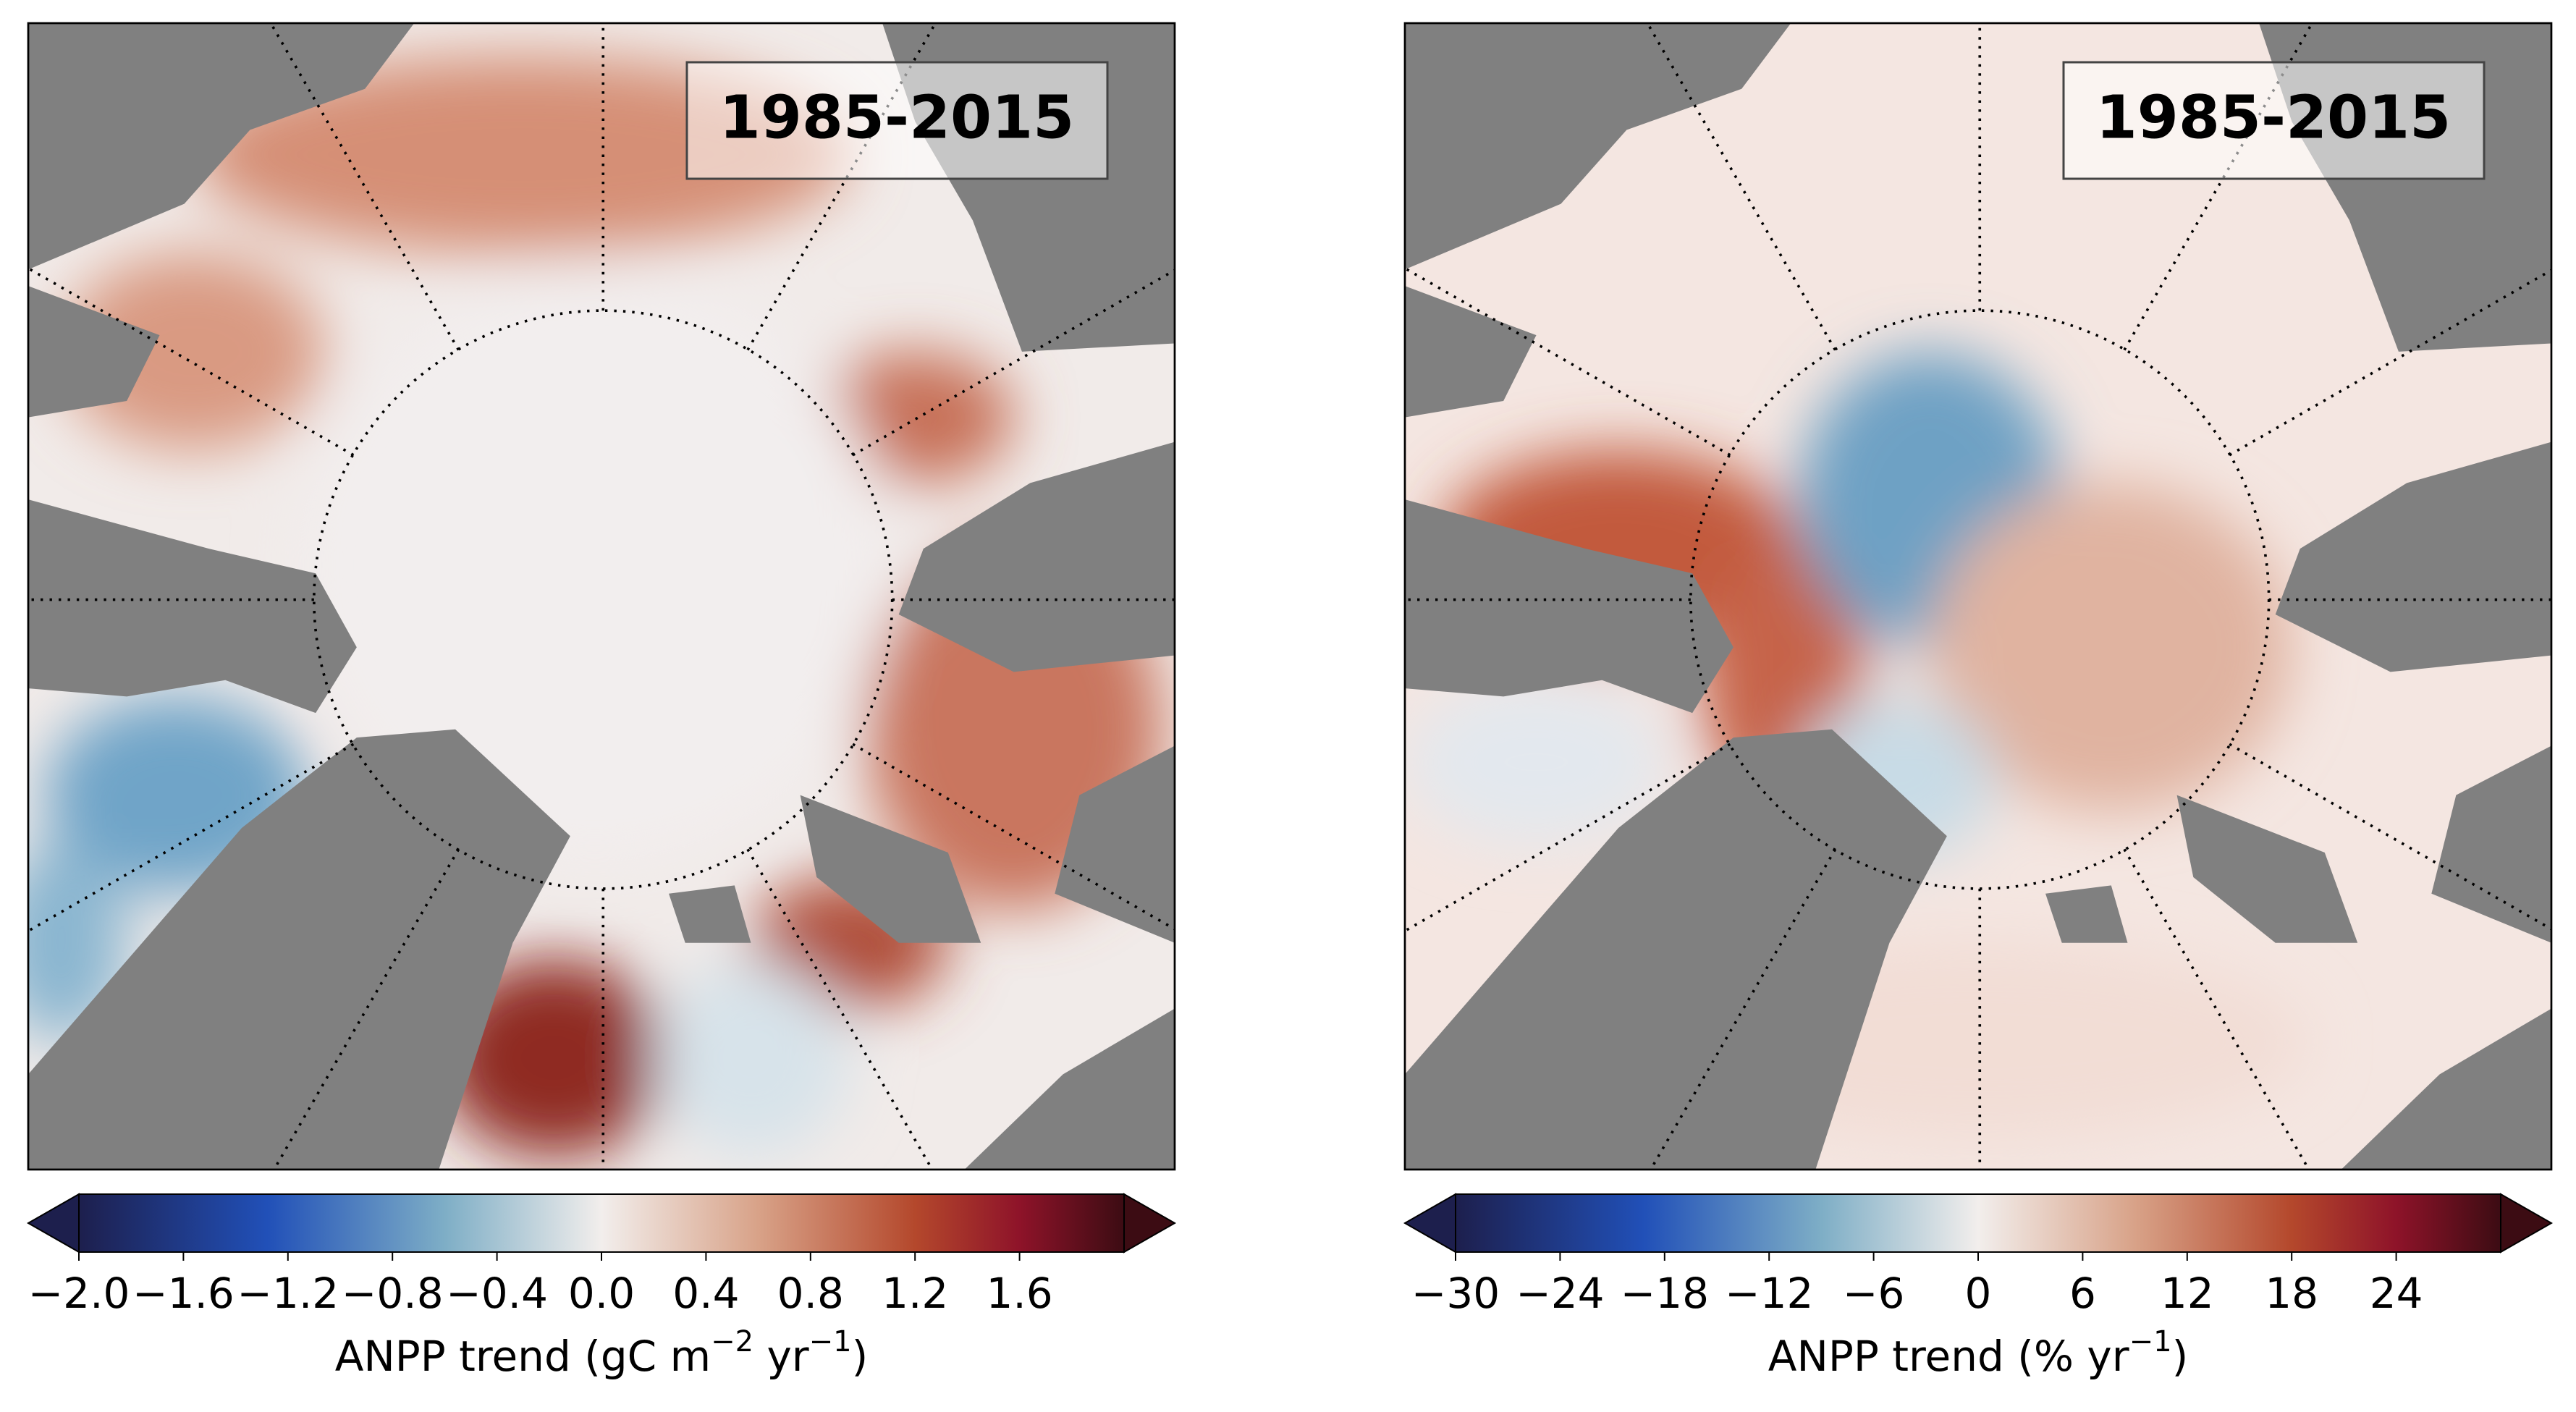 This screenshot has height=1412, width=2576. Describe the element at coordinates (79, 1293) in the screenshot. I see `colorbar-tick-label: −2.0` at that location.